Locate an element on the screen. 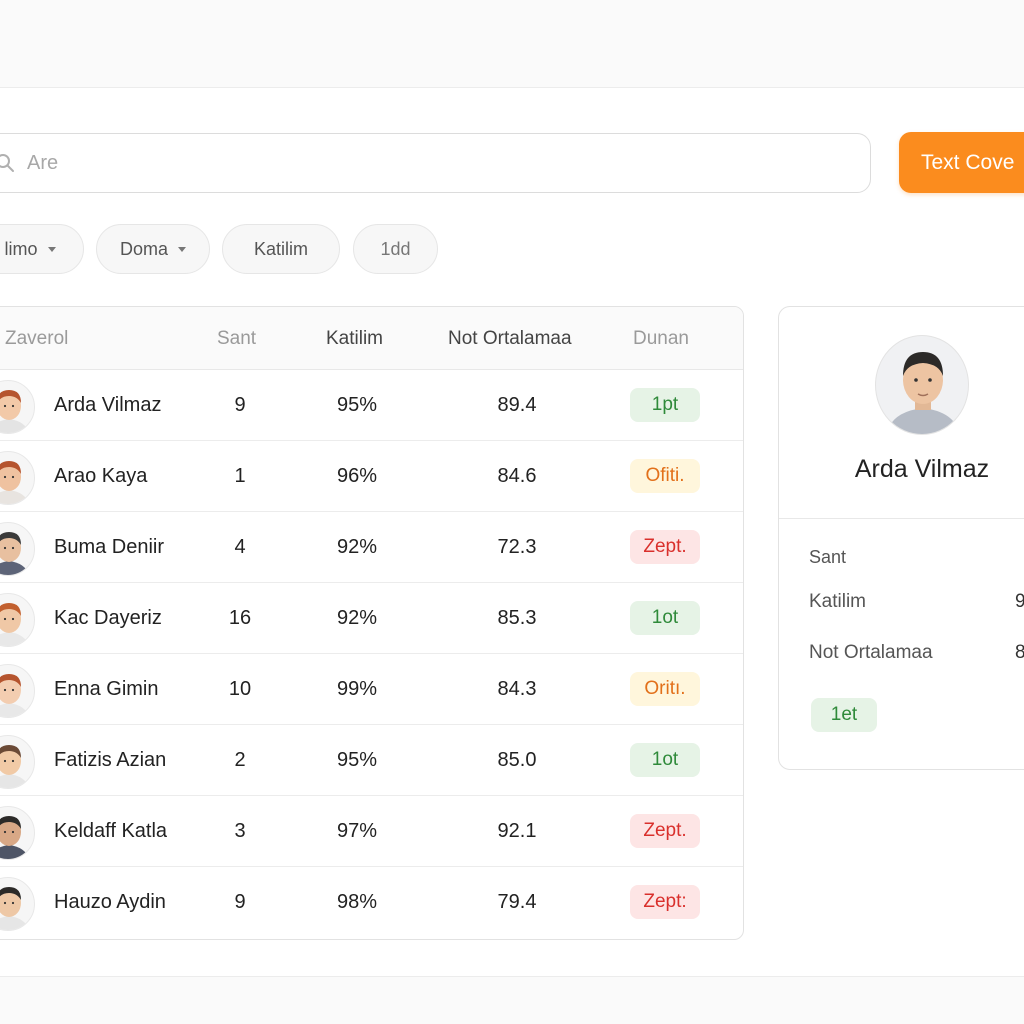 The width and height of the screenshot is (1024, 1024). filter-chip-label: 1dd is located at coordinates (395, 248).